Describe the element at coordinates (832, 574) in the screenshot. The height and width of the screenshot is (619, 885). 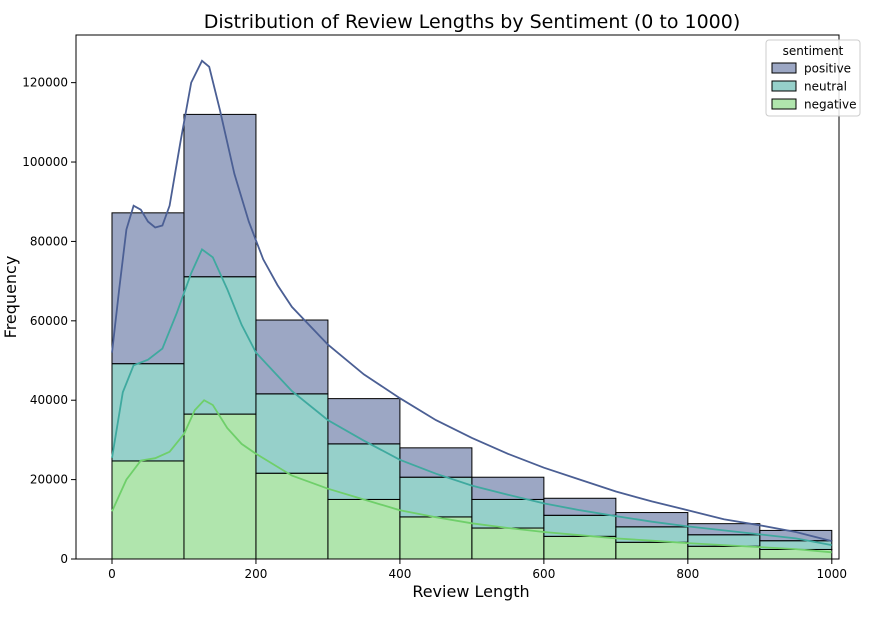
I see `x-tick-label: 1000` at that location.